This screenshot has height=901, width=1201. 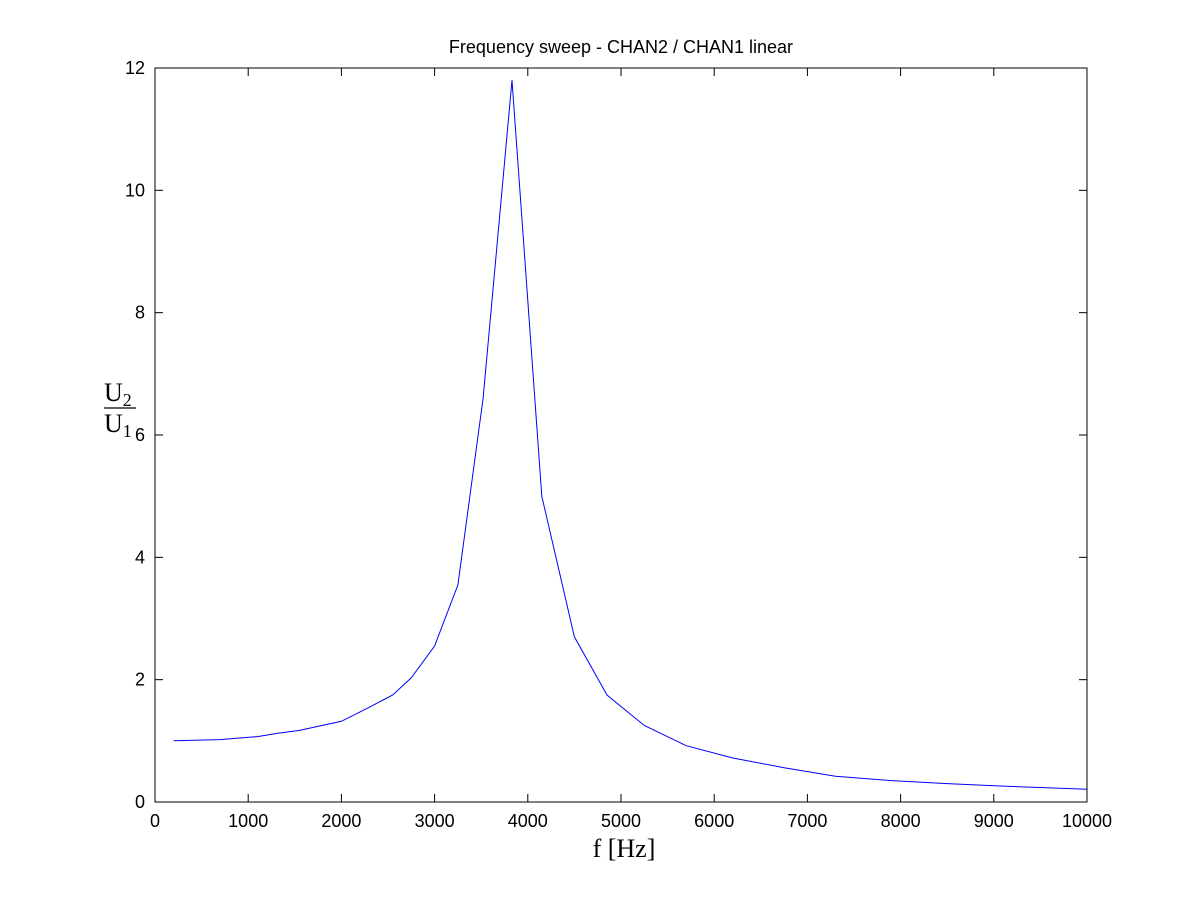 What do you see at coordinates (435, 821) in the screenshot?
I see `x-tick-label: 3000` at bounding box center [435, 821].